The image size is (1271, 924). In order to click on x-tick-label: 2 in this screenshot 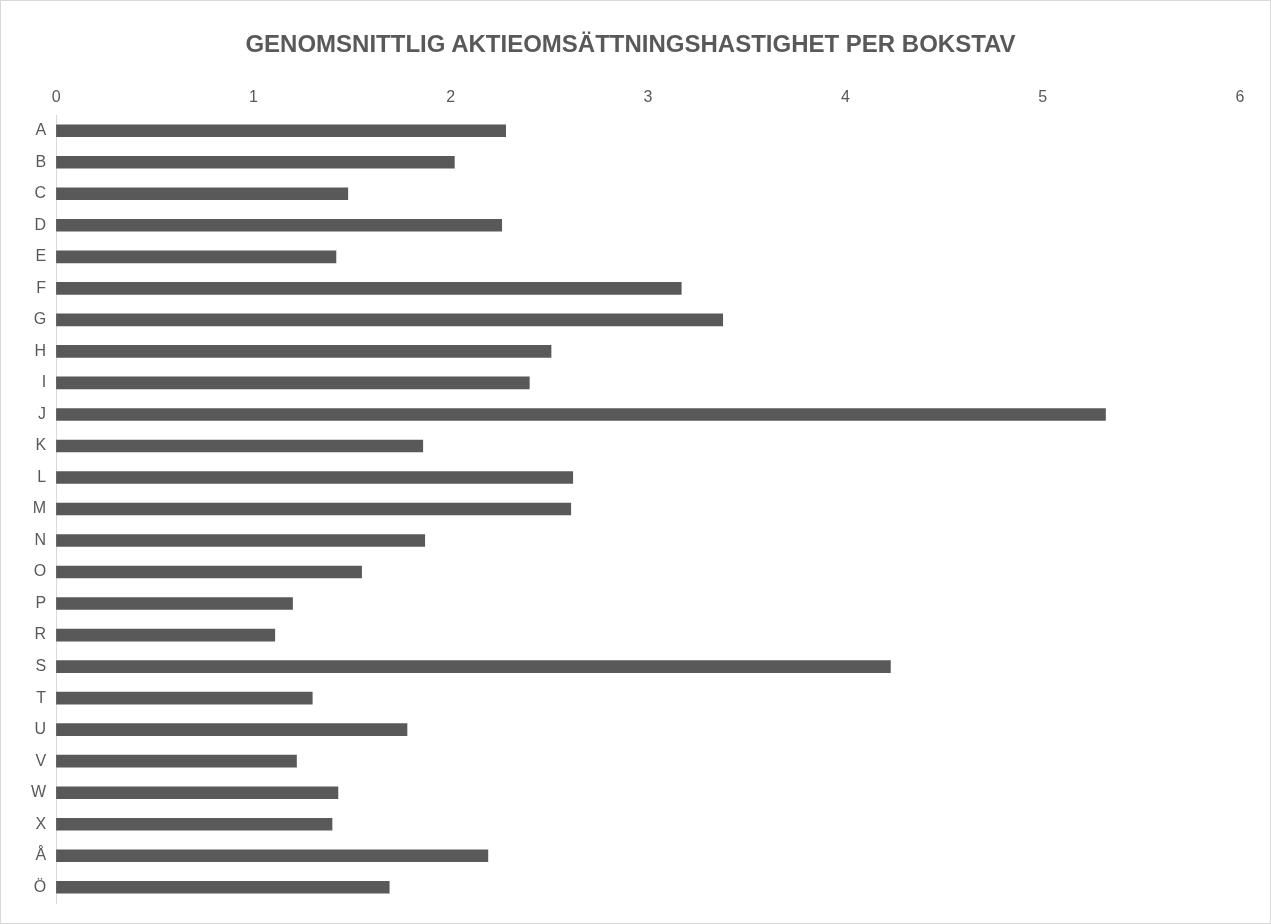, I will do `click(451, 96)`.